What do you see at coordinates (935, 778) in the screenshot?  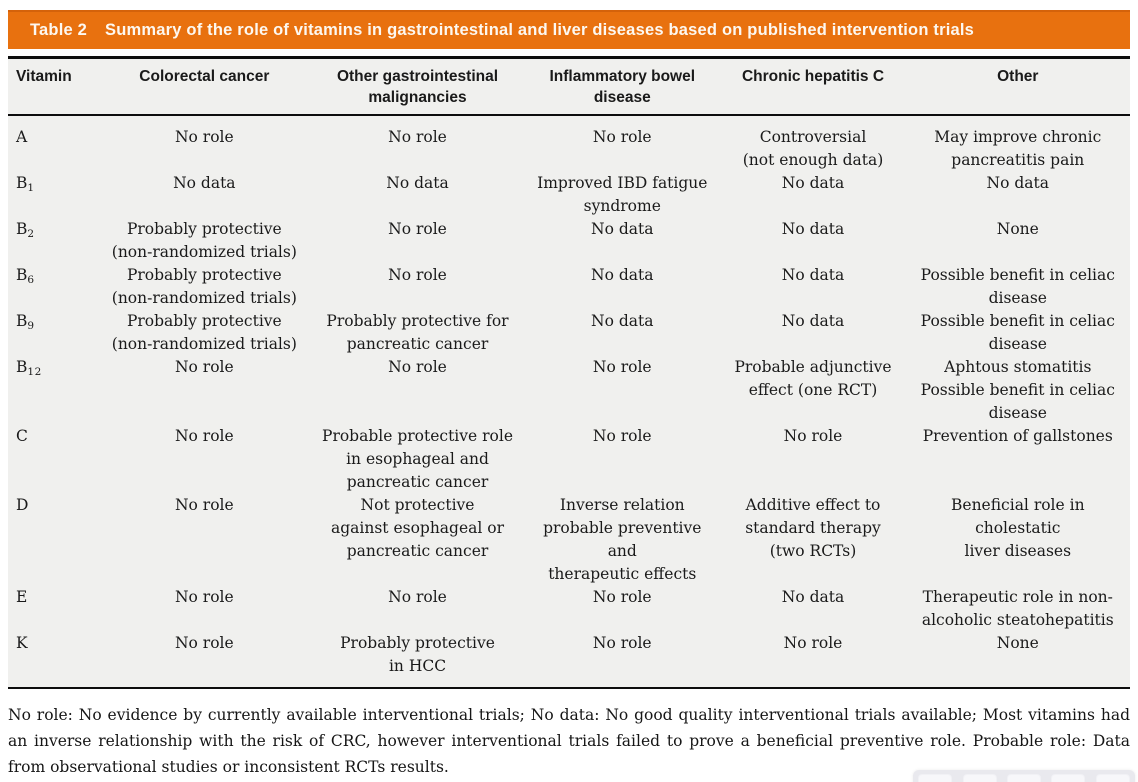 I see `thumbnails-icon` at bounding box center [935, 778].